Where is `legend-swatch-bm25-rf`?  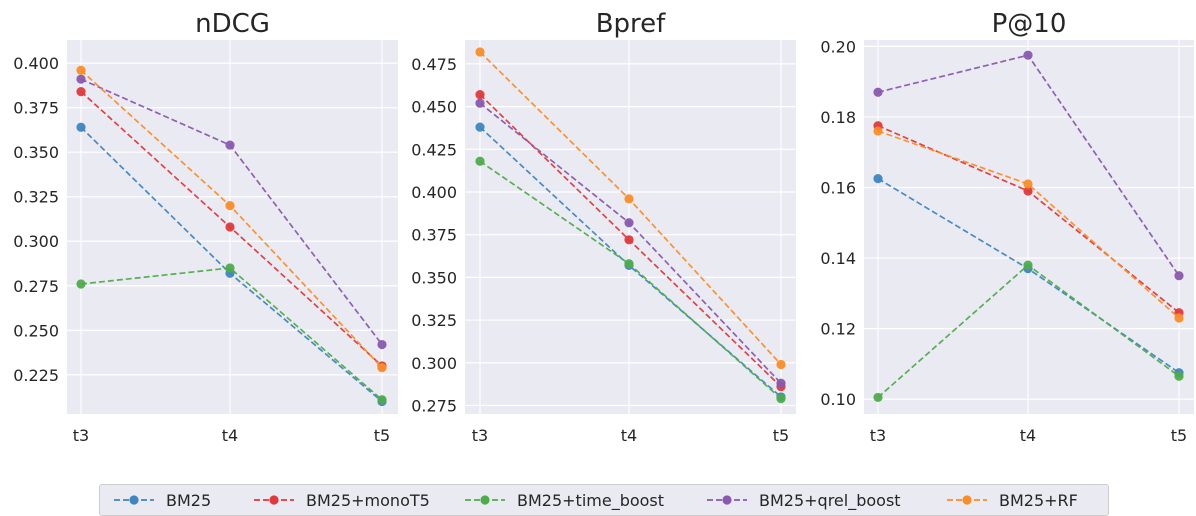 legend-swatch-bm25-rf is located at coordinates (967, 500).